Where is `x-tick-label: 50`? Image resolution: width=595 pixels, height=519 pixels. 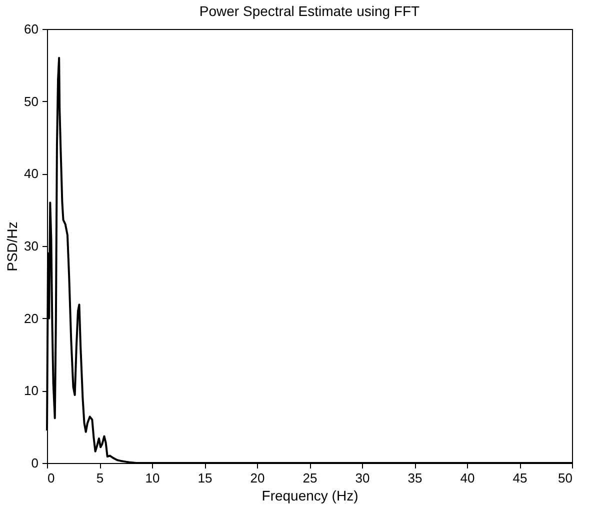 x-tick-label: 50 is located at coordinates (565, 478).